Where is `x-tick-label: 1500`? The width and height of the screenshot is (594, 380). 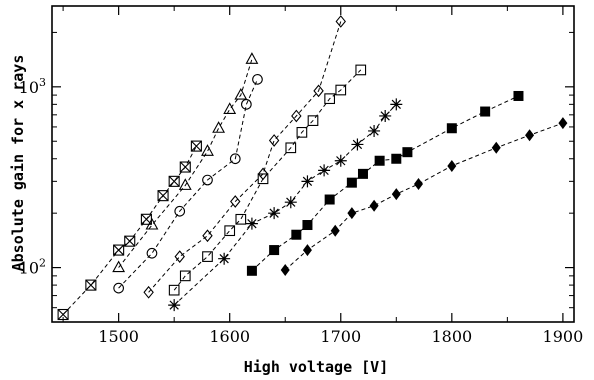 x-tick-label: 1500 is located at coordinates (118, 336).